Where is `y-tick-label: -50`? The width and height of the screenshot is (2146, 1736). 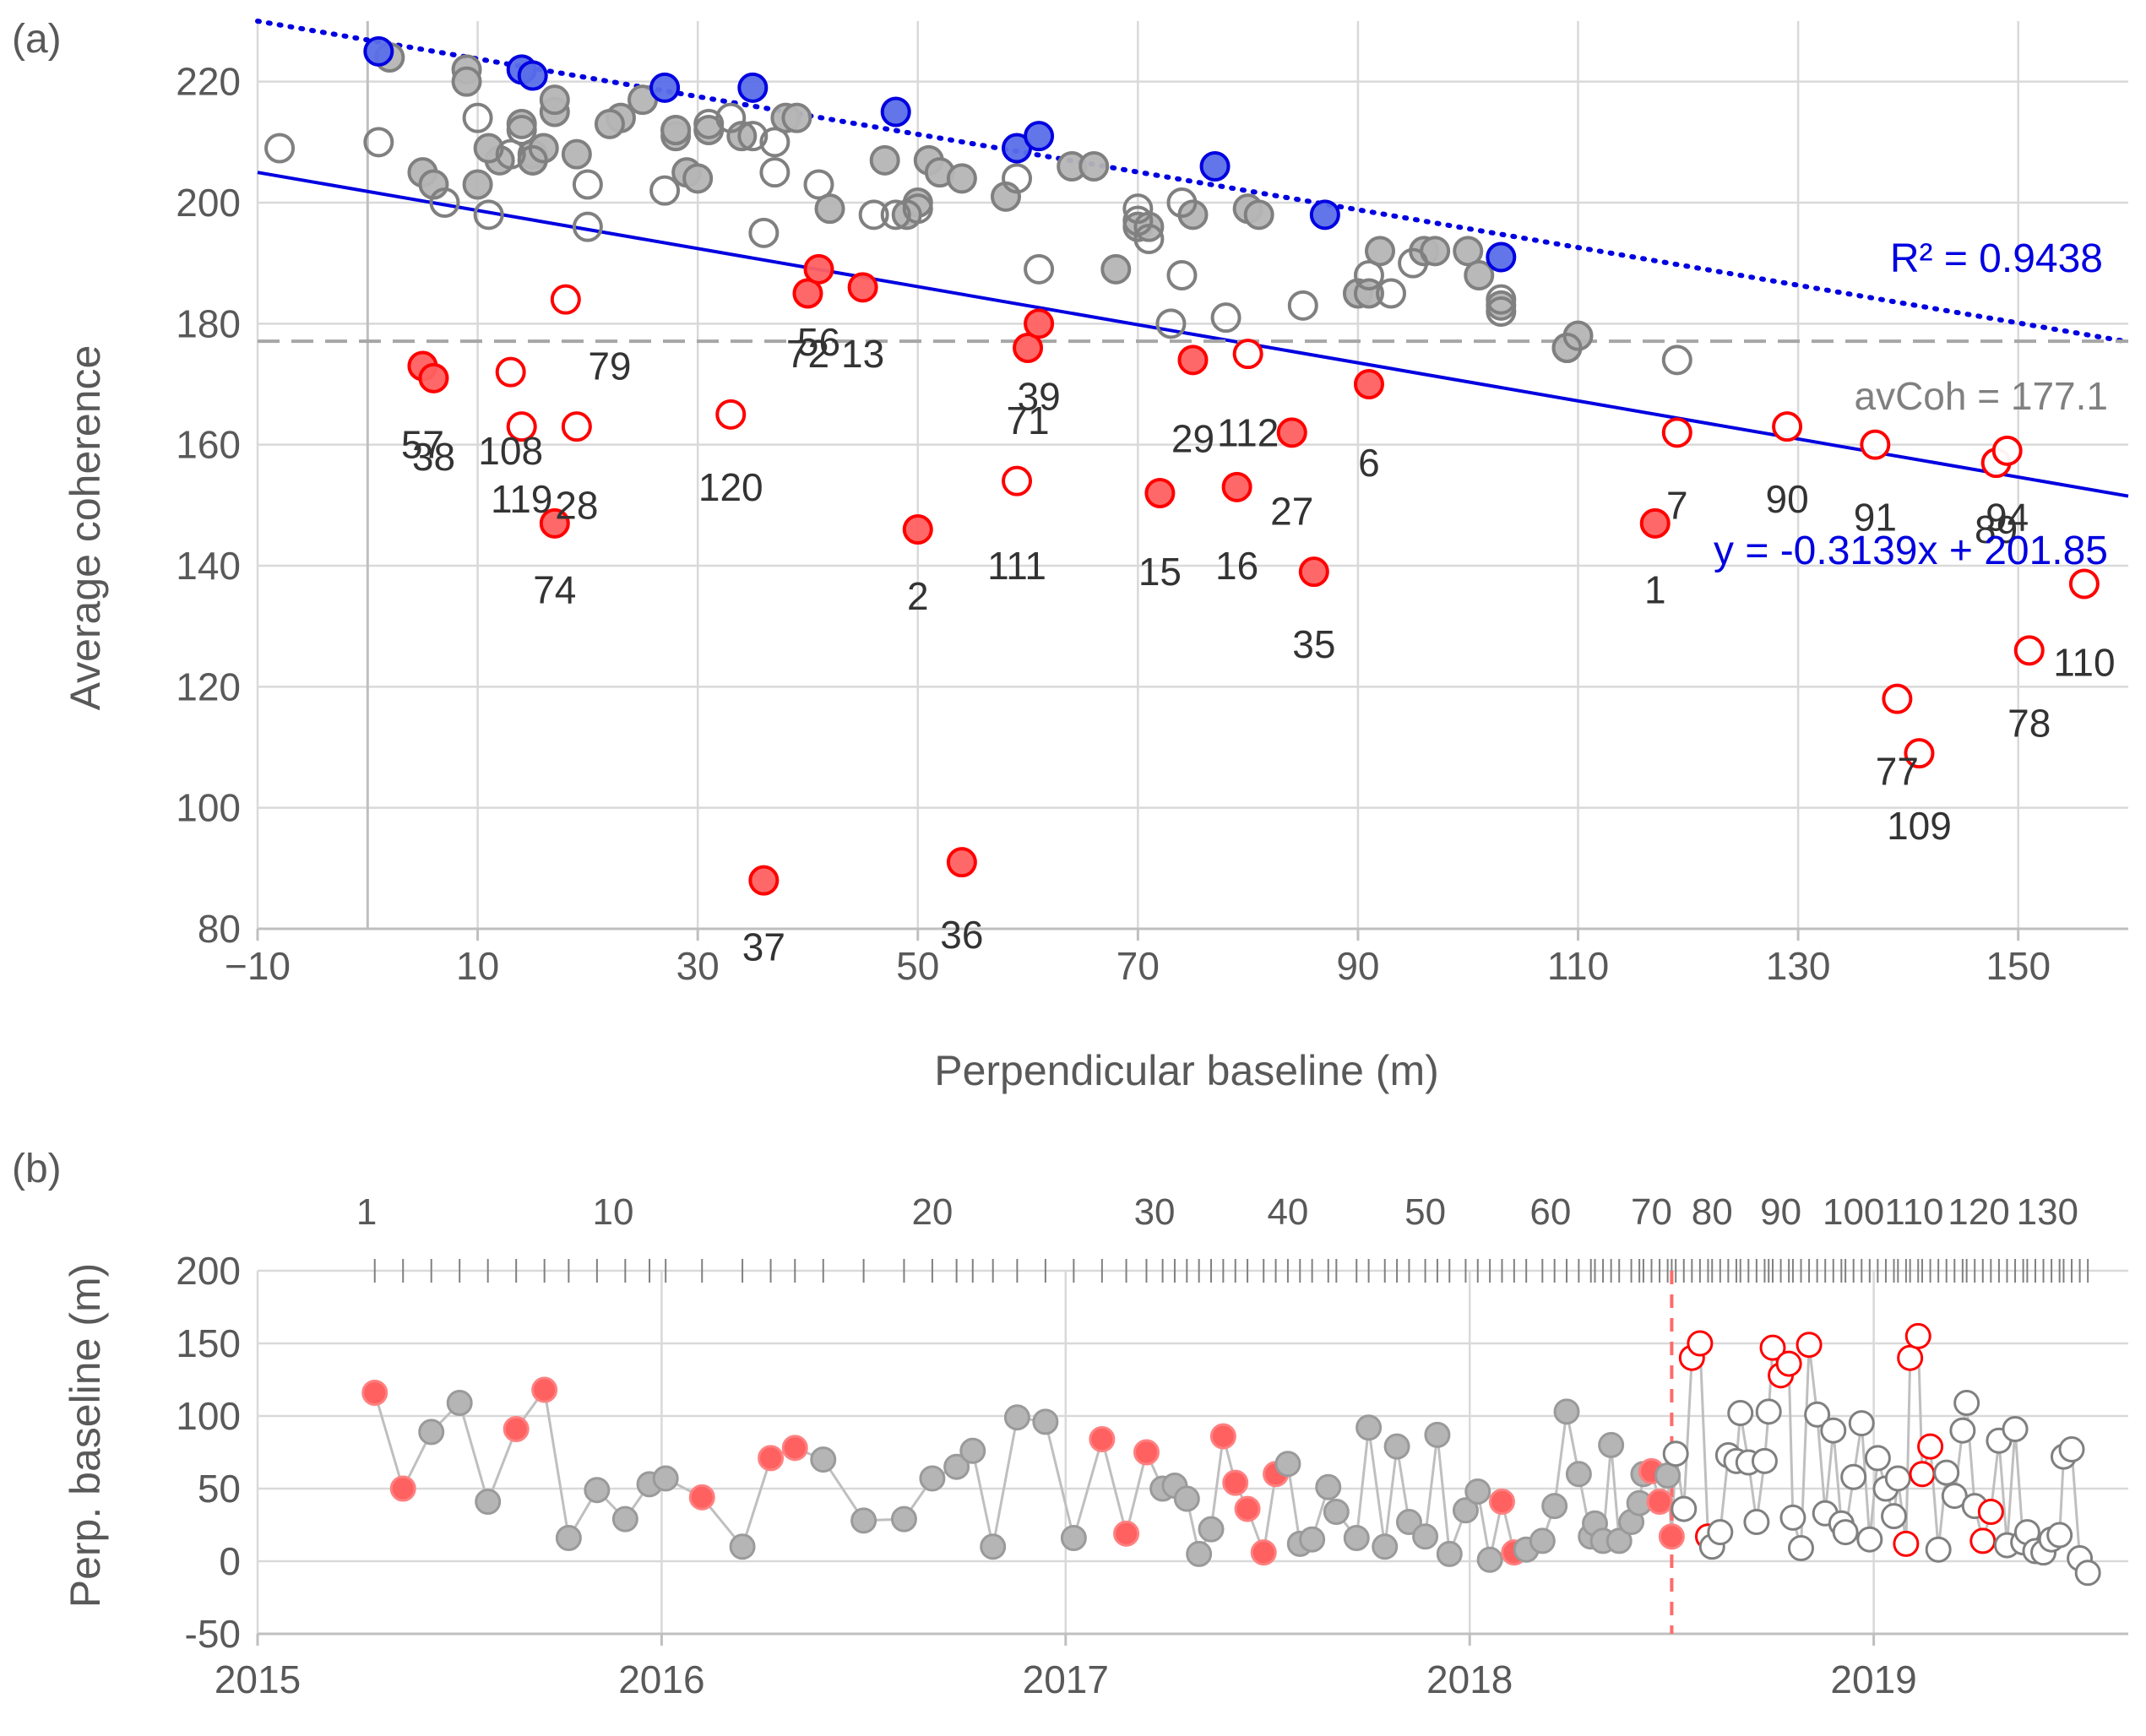 y-tick-label: -50 is located at coordinates (213, 1634).